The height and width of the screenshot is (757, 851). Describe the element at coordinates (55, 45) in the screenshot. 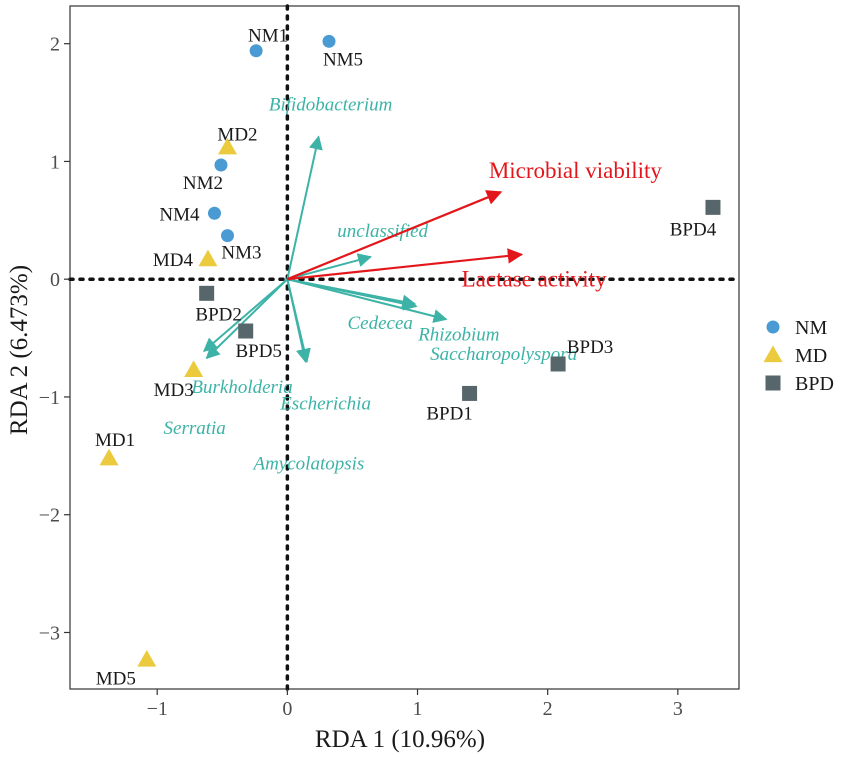

I see `y-tick-label: 2` at that location.